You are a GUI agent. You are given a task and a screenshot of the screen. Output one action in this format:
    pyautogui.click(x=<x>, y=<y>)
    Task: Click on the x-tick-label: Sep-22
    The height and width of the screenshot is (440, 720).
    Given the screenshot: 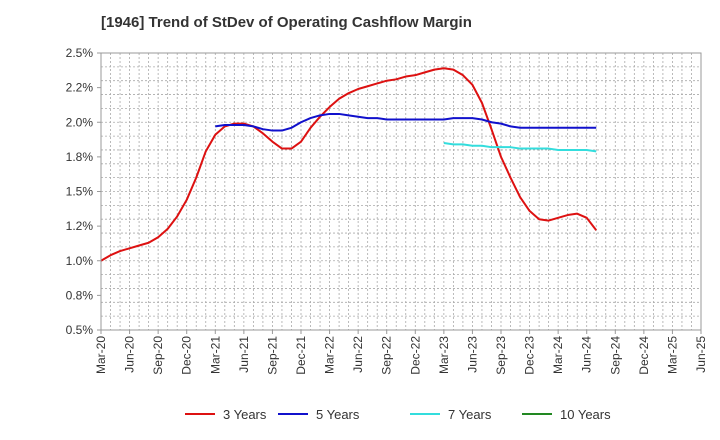 What is the action you would take?
    pyautogui.click(x=387, y=355)
    